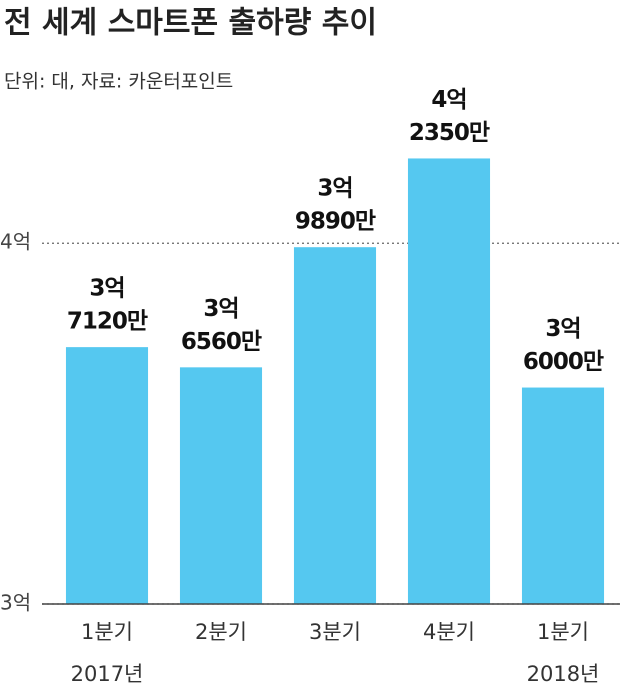  Describe the element at coordinates (15, 603) in the screenshot. I see `y-tick-label: 3억` at that location.